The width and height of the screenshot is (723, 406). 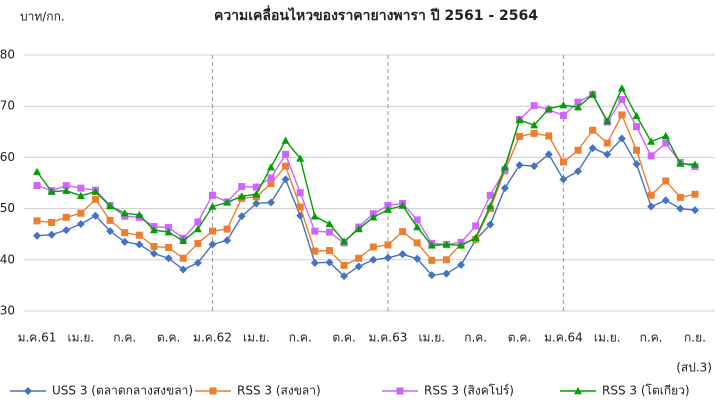 I want to click on x-tick-label: ก.ย., so click(x=695, y=338).